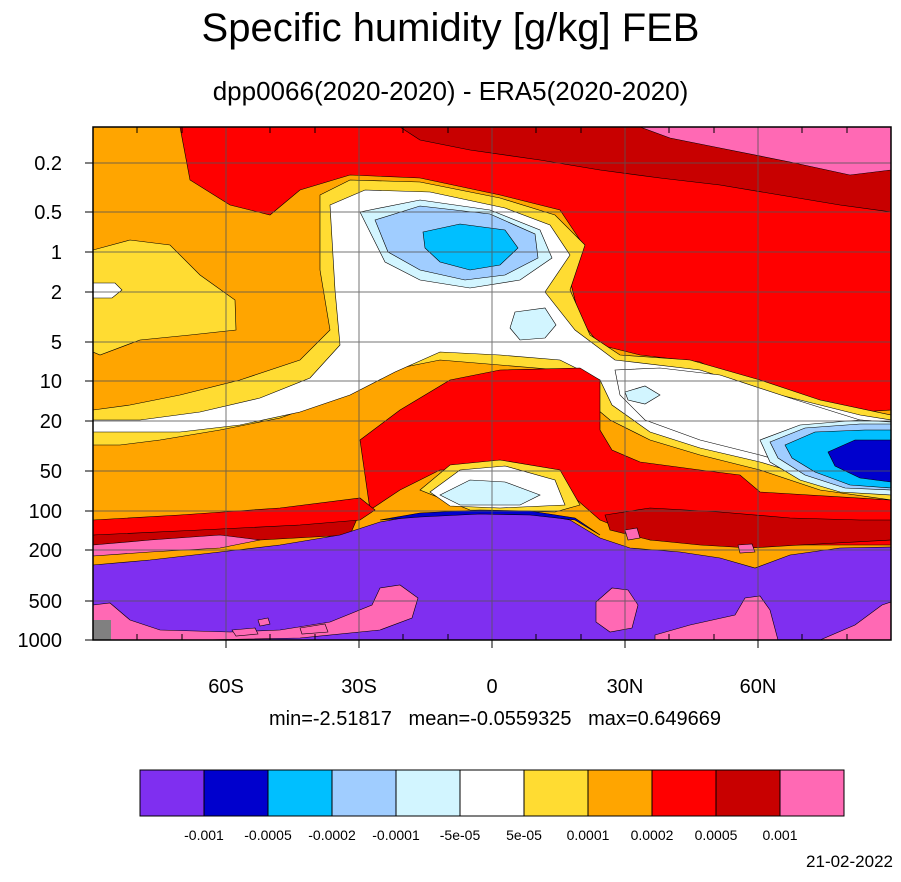 This screenshot has height=882, width=901. Describe the element at coordinates (655, 719) in the screenshot. I see `stat-max: max=0.649669` at that location.